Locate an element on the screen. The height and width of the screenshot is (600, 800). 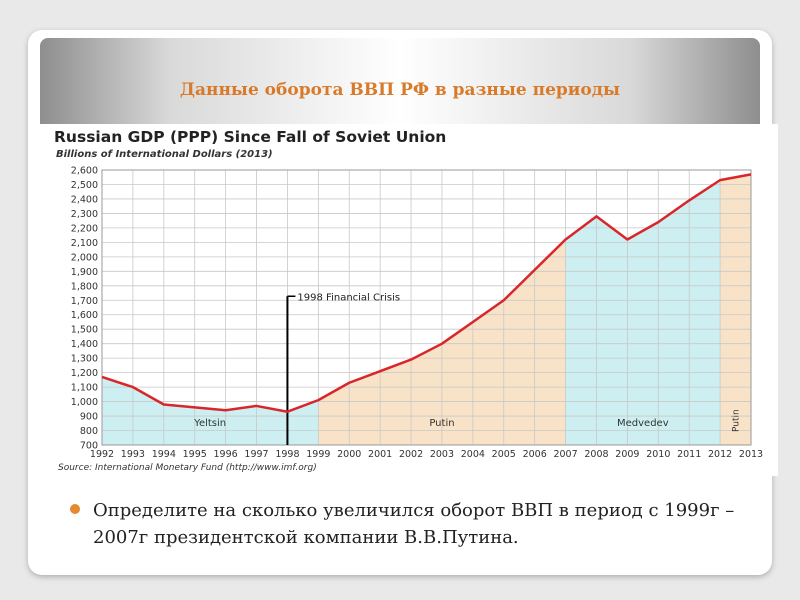
x-tick-label: 2007 is located at coordinates (565, 454).